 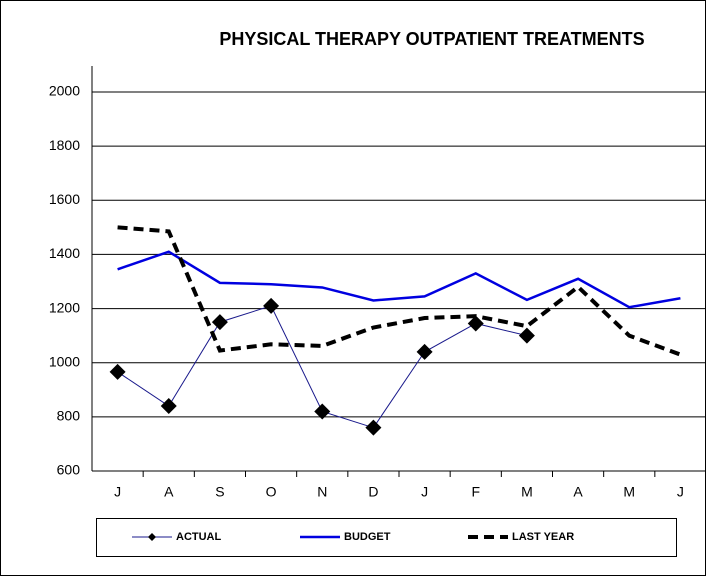 What do you see at coordinates (69, 470) in the screenshot?
I see `y-tick-label: 600` at bounding box center [69, 470].